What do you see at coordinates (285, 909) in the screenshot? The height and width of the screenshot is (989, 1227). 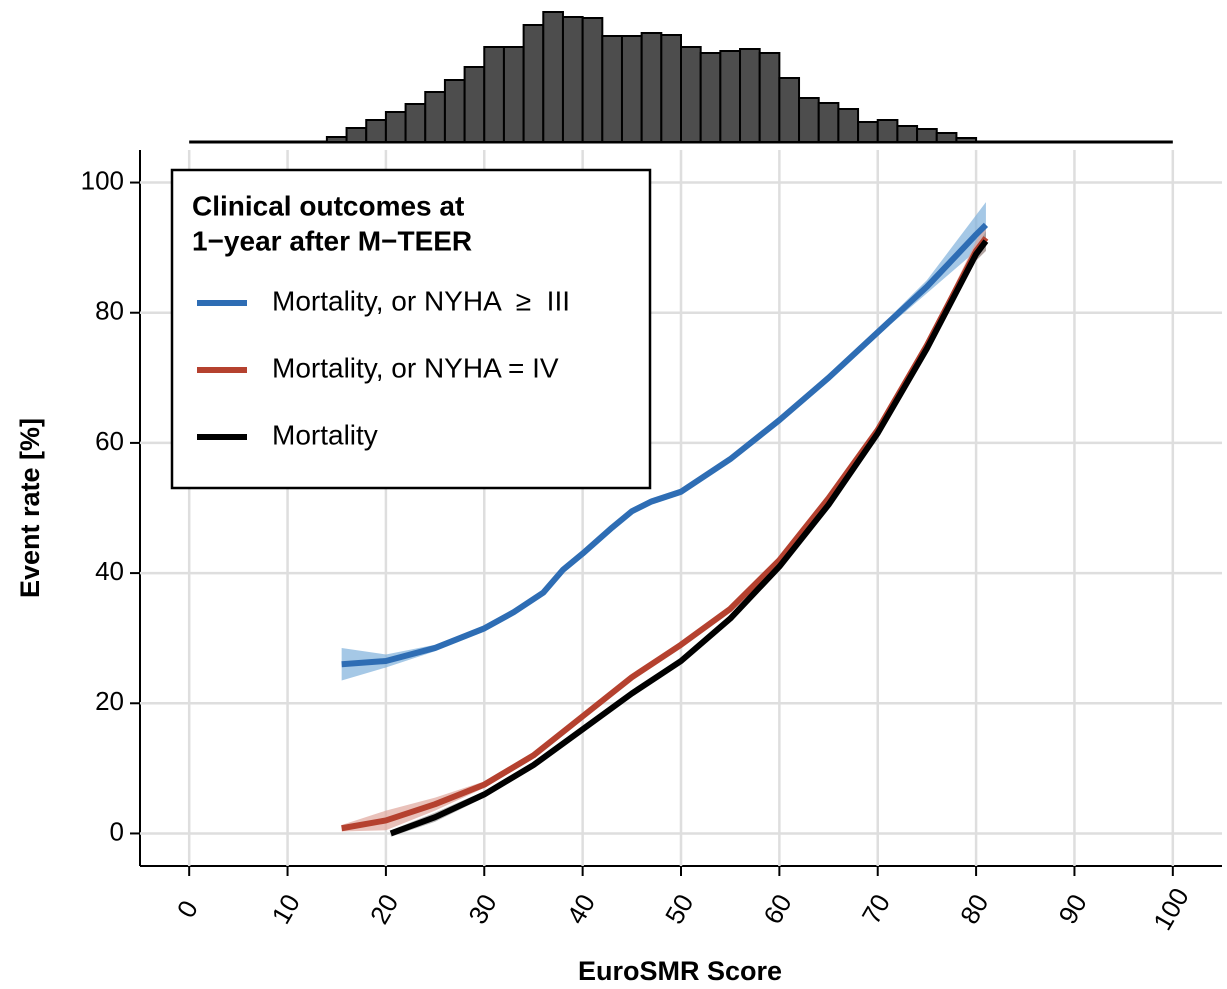 I see `x-tick-label: 10` at bounding box center [285, 909].